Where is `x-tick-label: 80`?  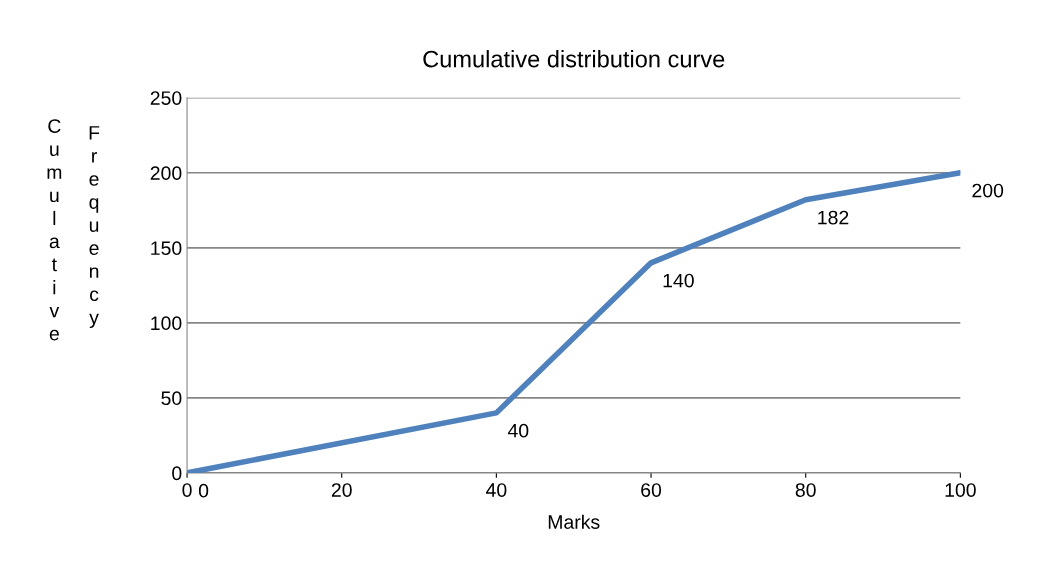
x-tick-label: 80 is located at coordinates (805, 490).